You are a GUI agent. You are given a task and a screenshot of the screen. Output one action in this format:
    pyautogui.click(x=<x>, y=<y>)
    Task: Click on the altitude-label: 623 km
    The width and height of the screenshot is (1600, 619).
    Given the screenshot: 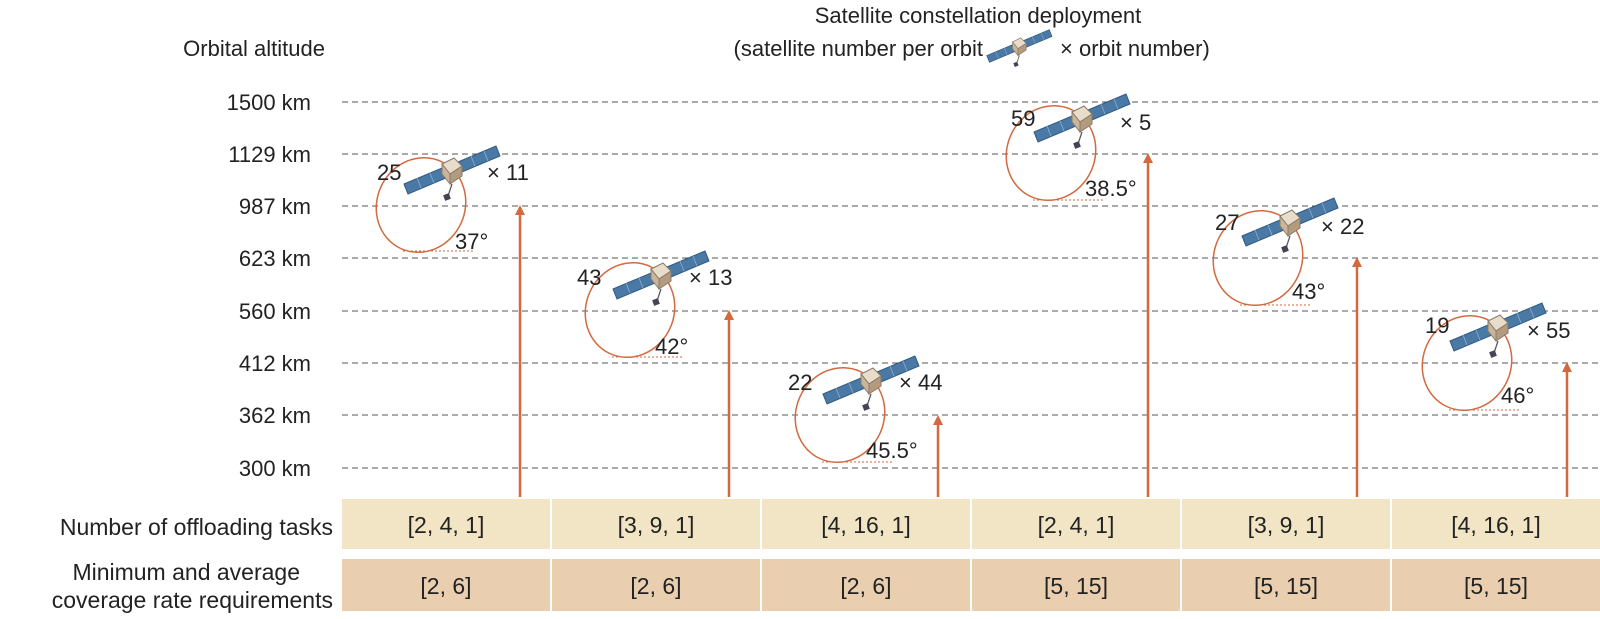 What is the action you would take?
    pyautogui.click(x=275, y=258)
    